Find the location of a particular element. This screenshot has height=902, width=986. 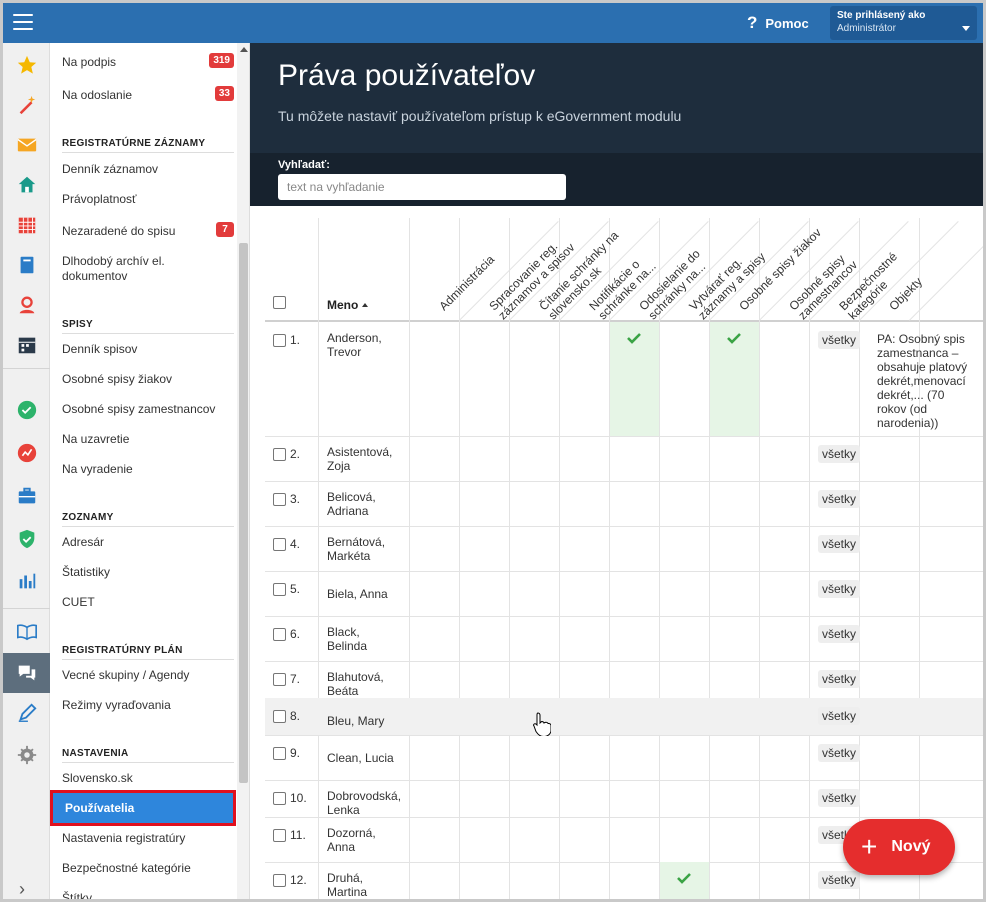

chart-badge-icon is located at coordinates (26, 453).